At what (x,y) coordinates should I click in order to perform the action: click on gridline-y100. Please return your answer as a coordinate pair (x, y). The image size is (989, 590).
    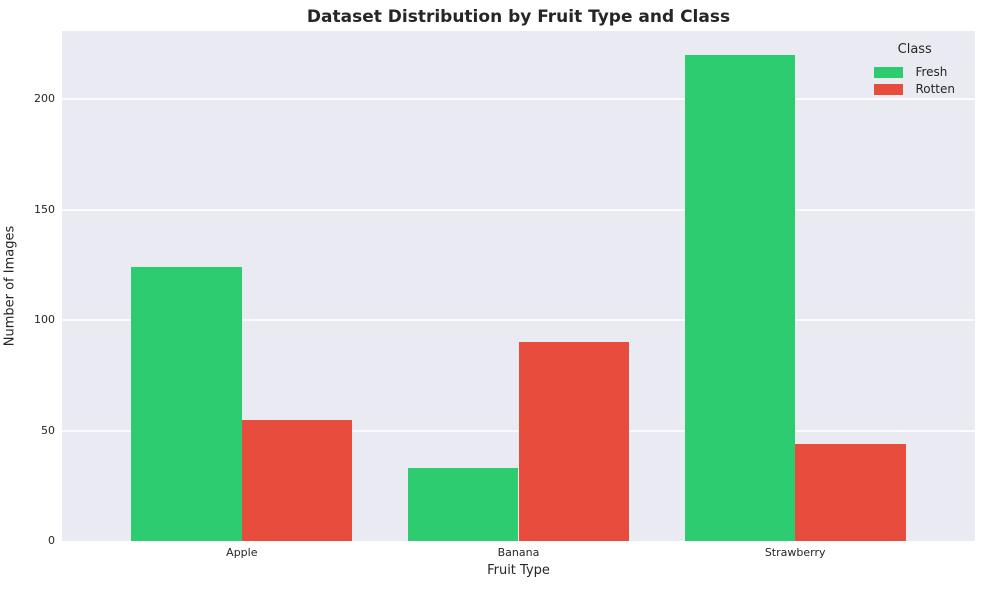
    Looking at the image, I should click on (518, 320).